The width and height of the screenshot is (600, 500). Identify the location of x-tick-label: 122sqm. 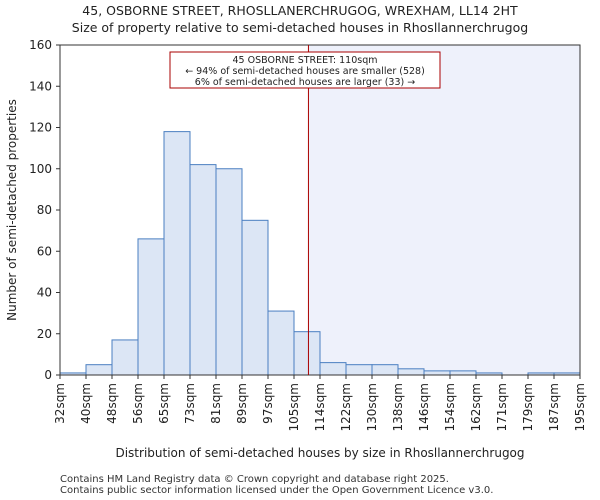
(346, 407).